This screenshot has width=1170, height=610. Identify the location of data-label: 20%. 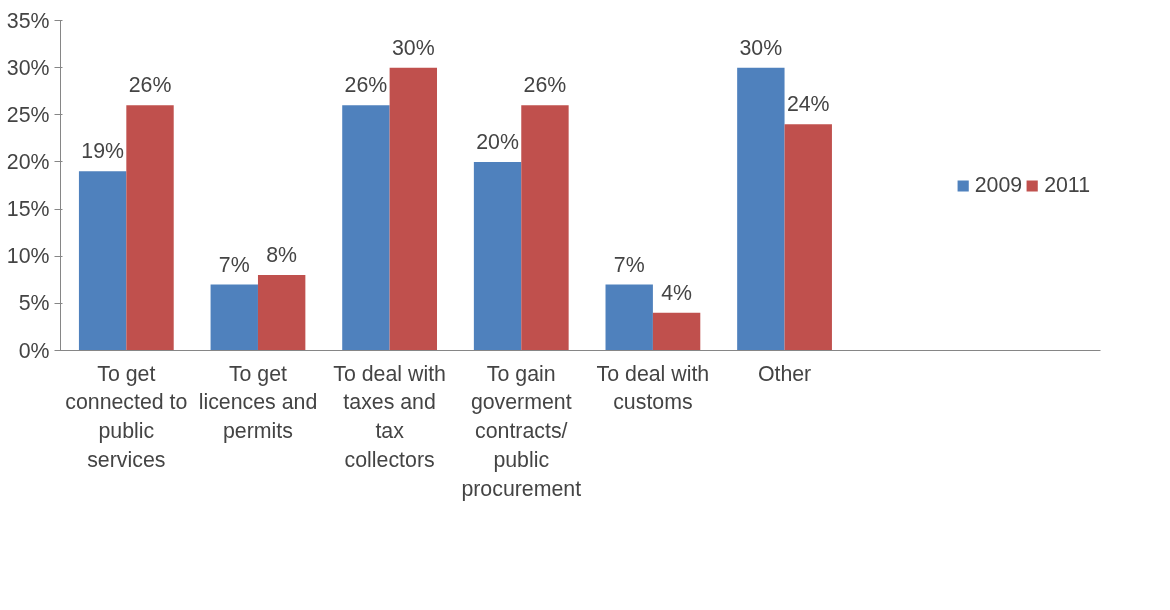
(497, 141).